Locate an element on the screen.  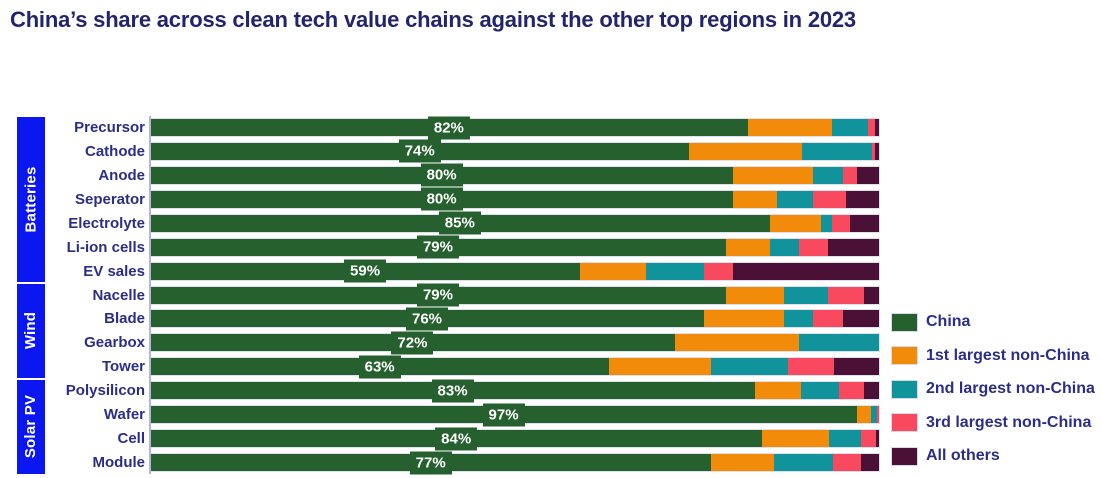
bar-cathode: 74% is located at coordinates (514, 151).